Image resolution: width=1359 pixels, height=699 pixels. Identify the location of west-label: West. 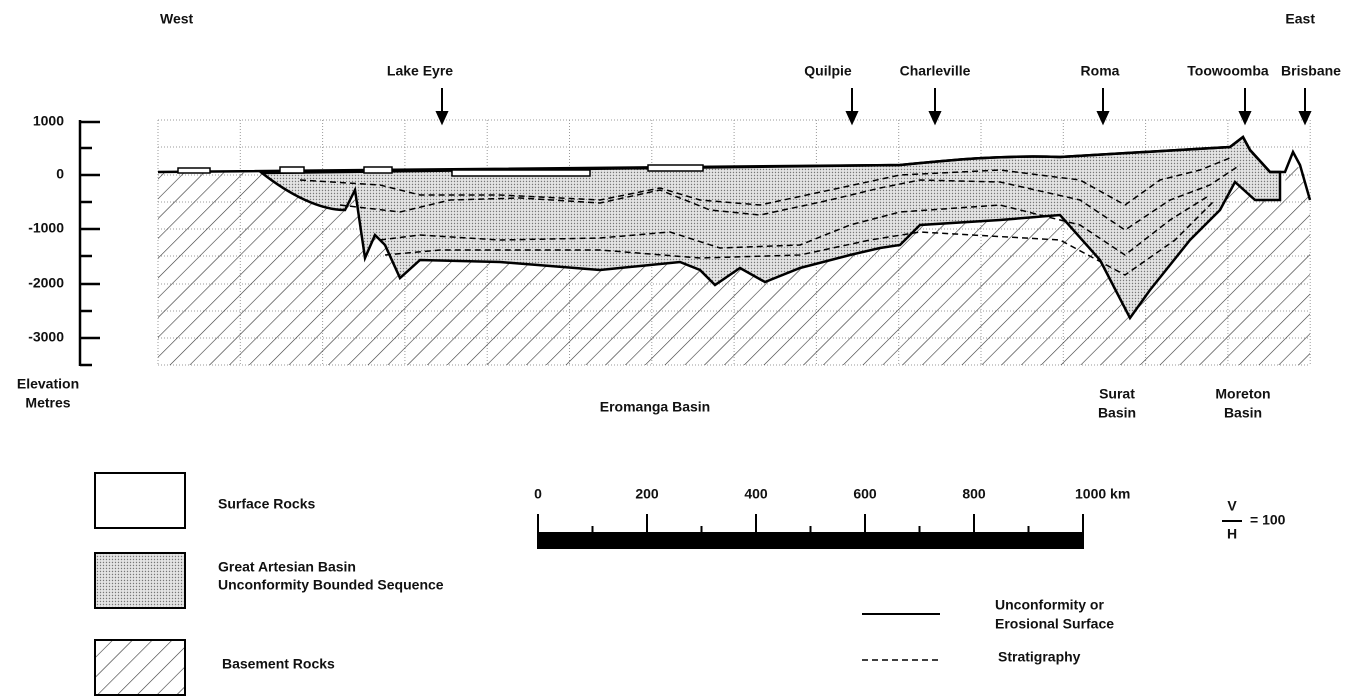
(177, 19).